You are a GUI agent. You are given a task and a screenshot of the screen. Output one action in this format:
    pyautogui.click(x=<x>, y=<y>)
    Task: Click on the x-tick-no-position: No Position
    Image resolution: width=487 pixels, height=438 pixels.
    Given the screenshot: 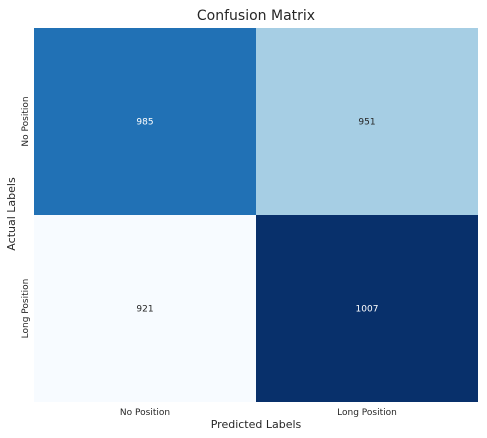 What is the action you would take?
    pyautogui.click(x=145, y=413)
    